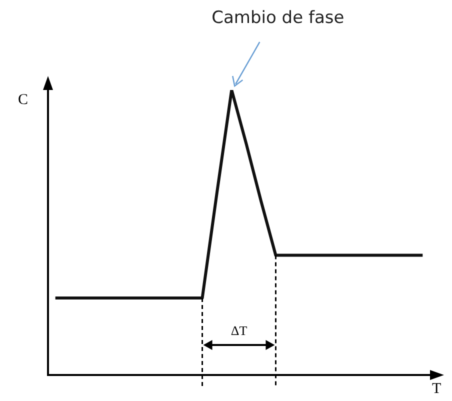 This screenshot has height=401, width=452. What do you see at coordinates (437, 389) in the screenshot?
I see `x-axis-title: T` at bounding box center [437, 389].